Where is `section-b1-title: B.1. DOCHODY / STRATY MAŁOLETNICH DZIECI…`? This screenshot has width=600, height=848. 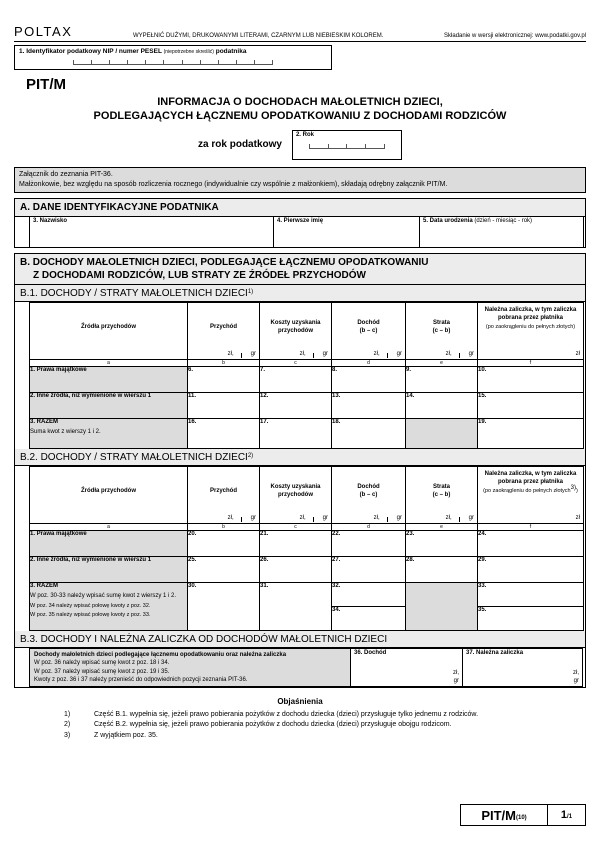
section-b1-title: B.1. DOCHODY / STRATY MAŁOLETNICH DZIECI… is located at coordinates (300, 294).